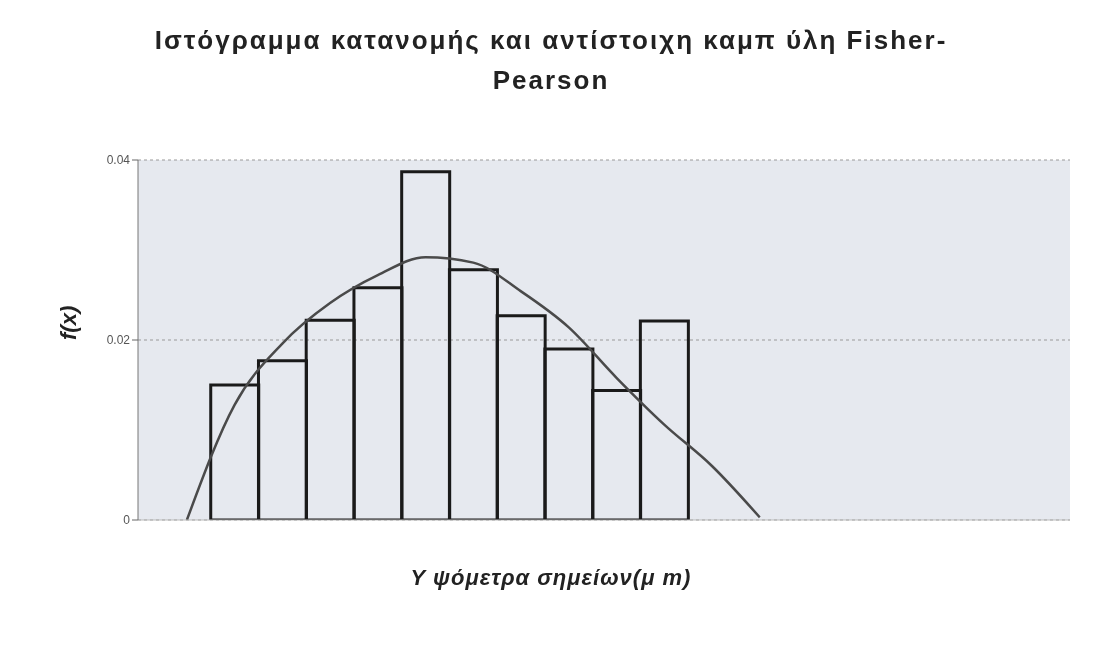 This screenshot has height=665, width=1102. What do you see at coordinates (551, 60) in the screenshot?
I see `chart-title: Ιστόγραμμα κατανομής και αντίστοιχη καμπ ύλη Fisher-Pearson` at bounding box center [551, 60].